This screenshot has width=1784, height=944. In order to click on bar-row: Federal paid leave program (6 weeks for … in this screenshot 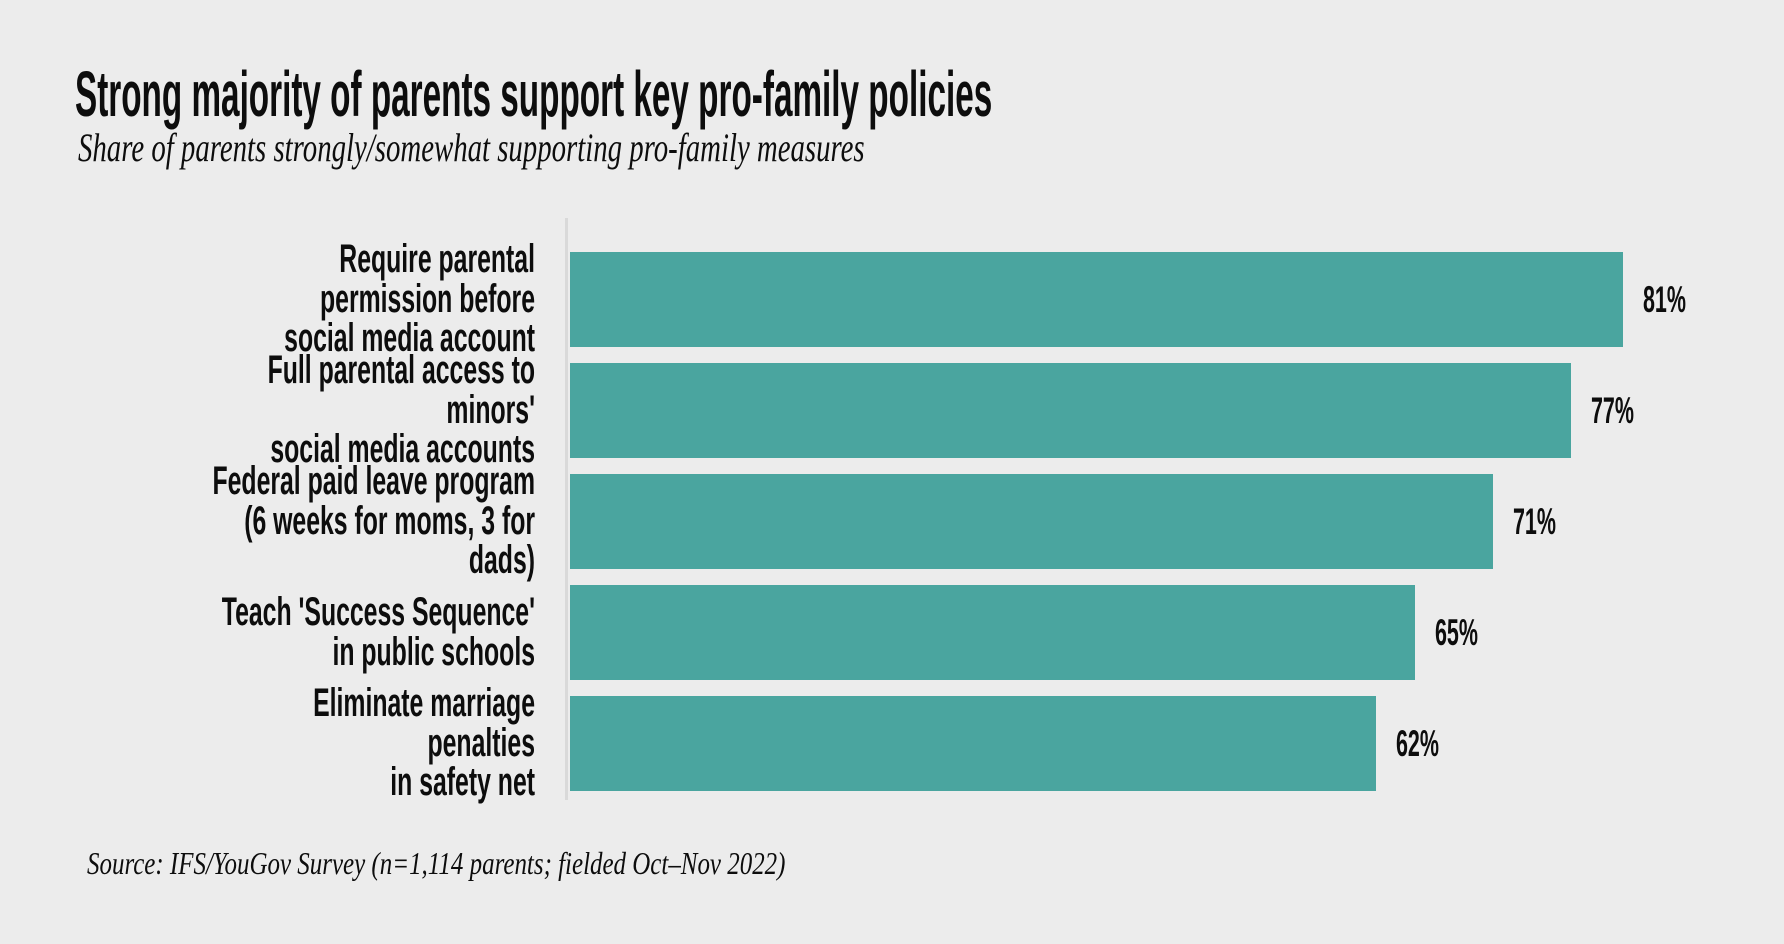, I will do `click(892, 521)`.